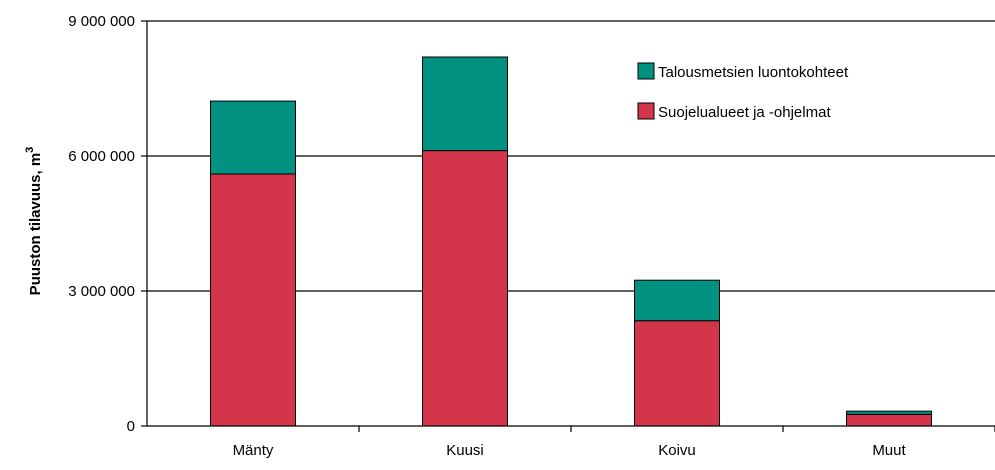  I want to click on y-tick-label: 3 000 000, so click(101, 291).